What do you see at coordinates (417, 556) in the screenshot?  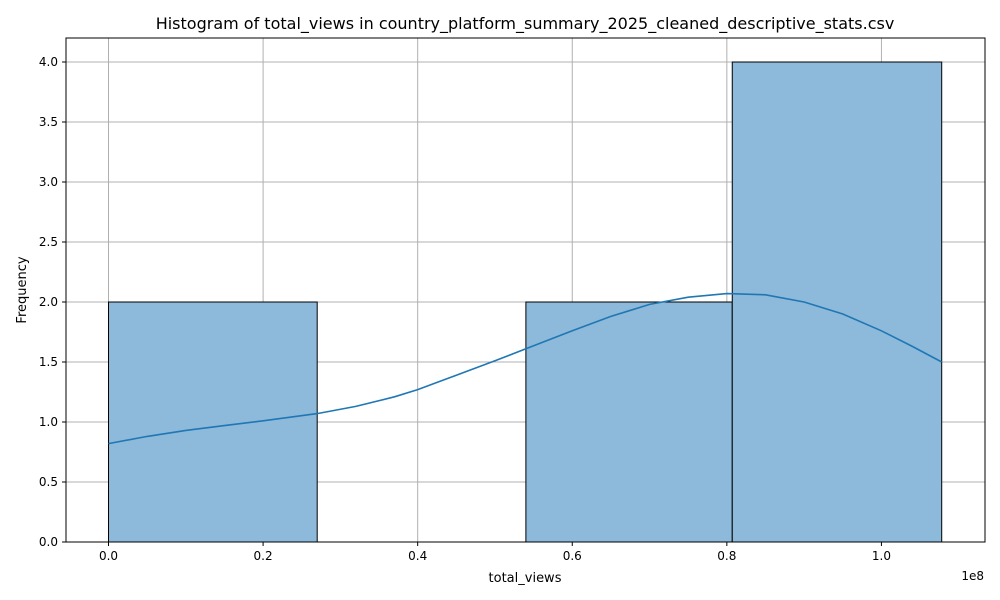 I see `x-tick-label: 0.4` at bounding box center [417, 556].